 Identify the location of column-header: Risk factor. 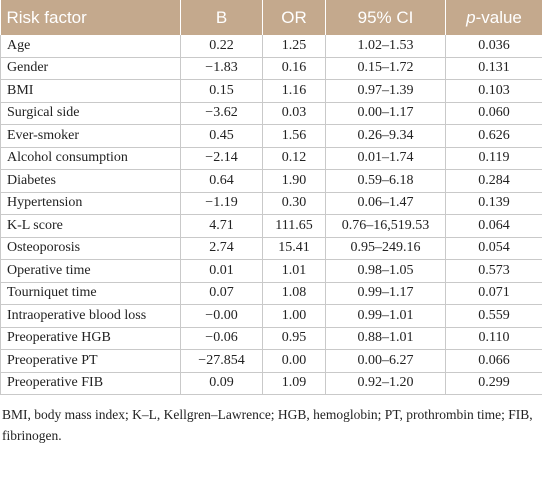
(90, 17).